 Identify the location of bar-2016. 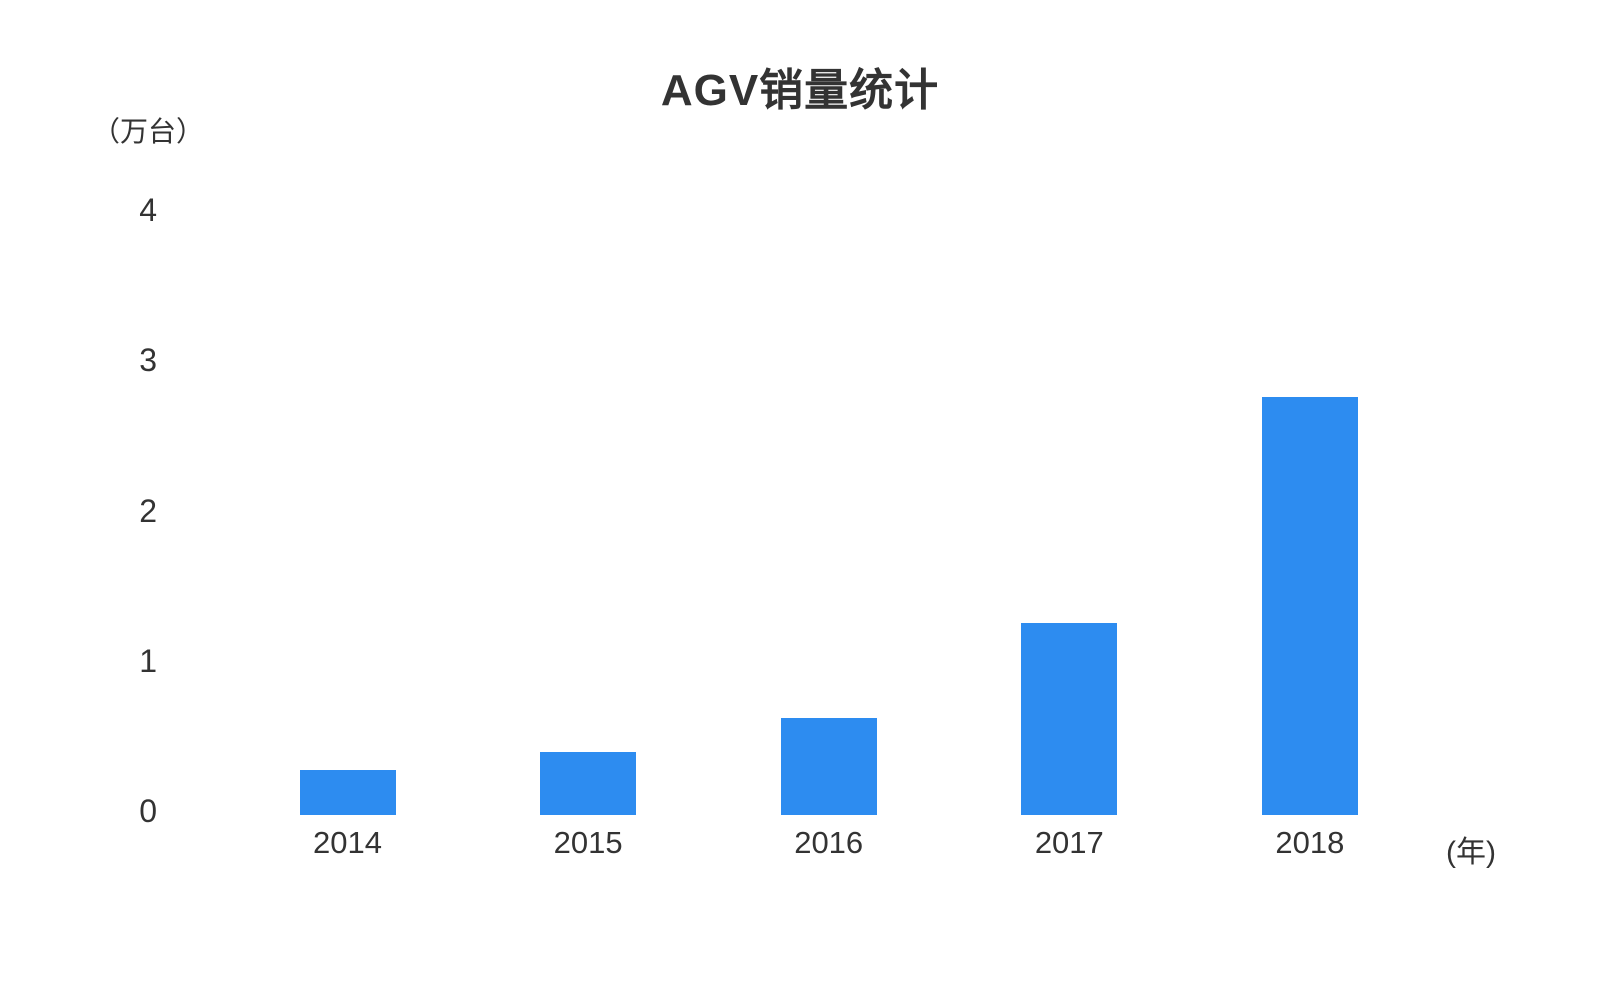
(828, 766).